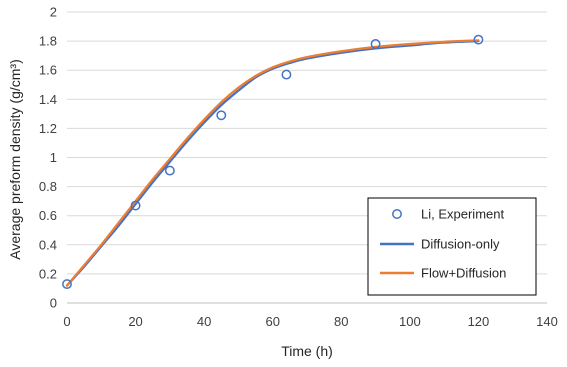 The width and height of the screenshot is (567, 367). I want to click on x-axis-title: Time (h), so click(307, 351).